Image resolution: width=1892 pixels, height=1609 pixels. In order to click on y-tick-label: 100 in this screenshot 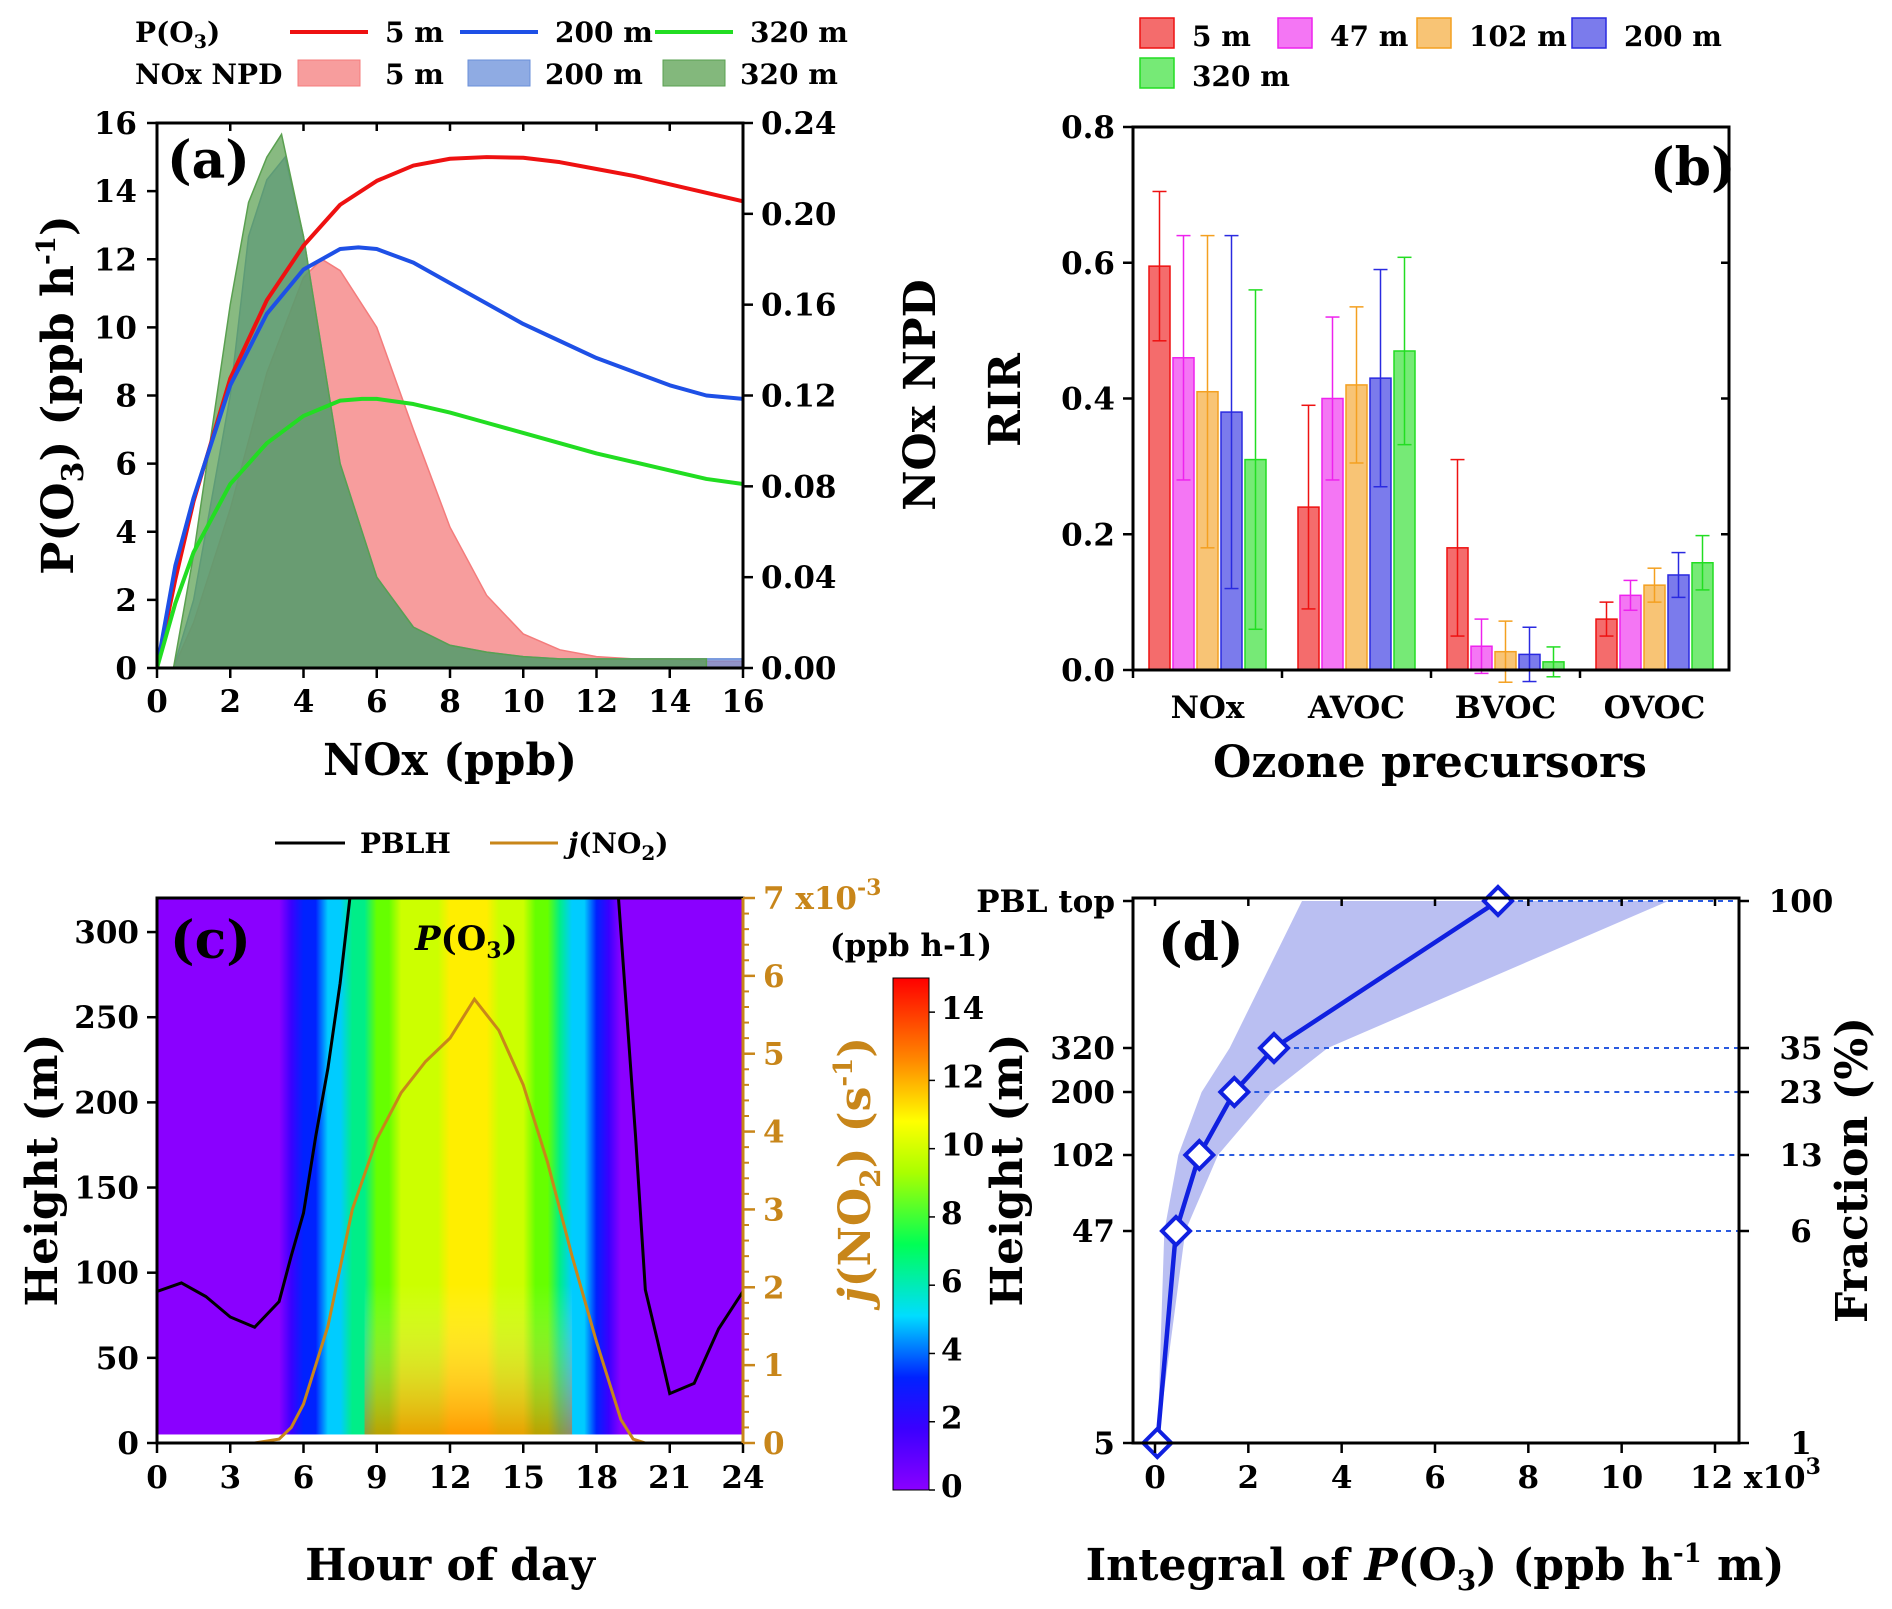, I will do `click(106, 1274)`.